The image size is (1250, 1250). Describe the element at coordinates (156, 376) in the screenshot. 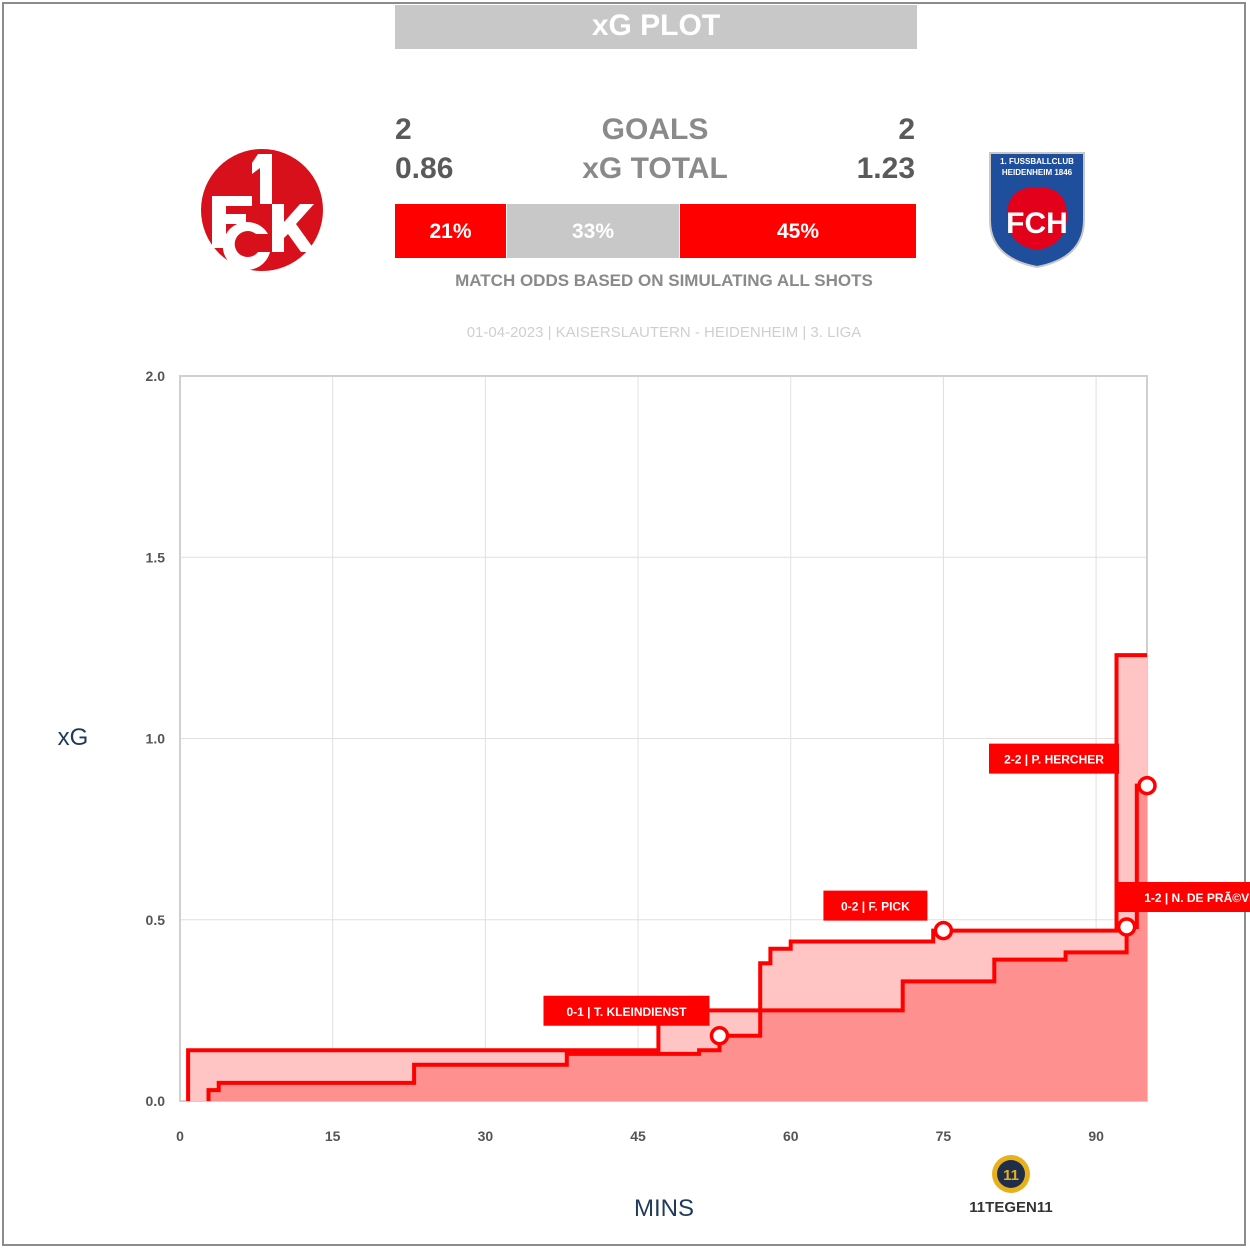

I see `y-tick-label: 2.0` at that location.